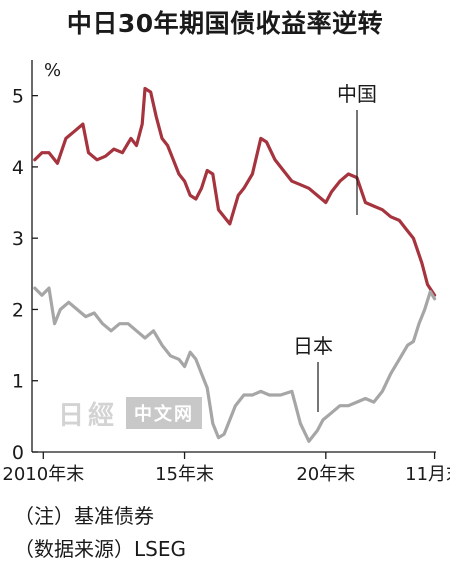 The image size is (450, 568). I want to click on watermark: 日經 中文网, so click(130, 414).